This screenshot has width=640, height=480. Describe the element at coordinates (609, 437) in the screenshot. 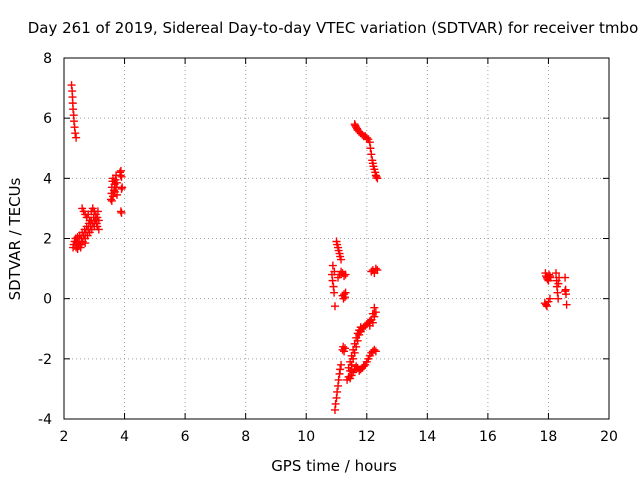

I see `x-tick-label: 20` at that location.